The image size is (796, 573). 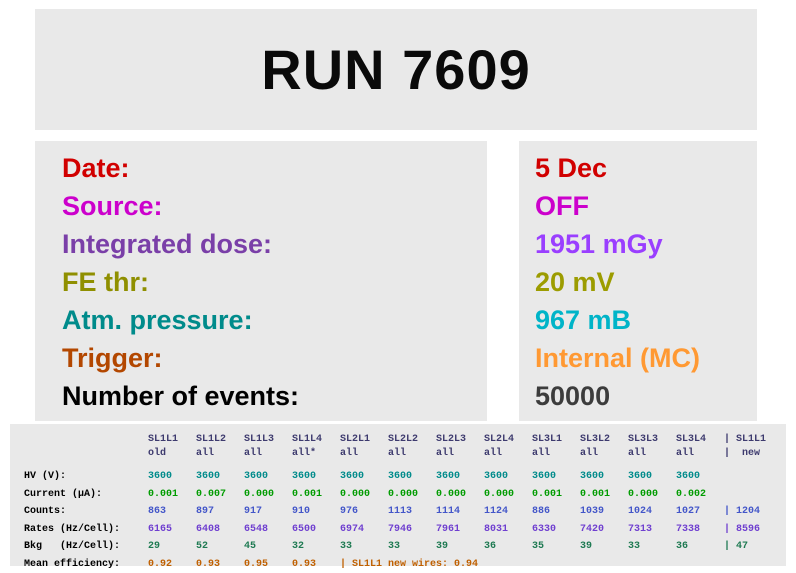 What do you see at coordinates (646, 282) in the screenshot?
I see `info-value-fe-thr: 20 mV` at bounding box center [646, 282].